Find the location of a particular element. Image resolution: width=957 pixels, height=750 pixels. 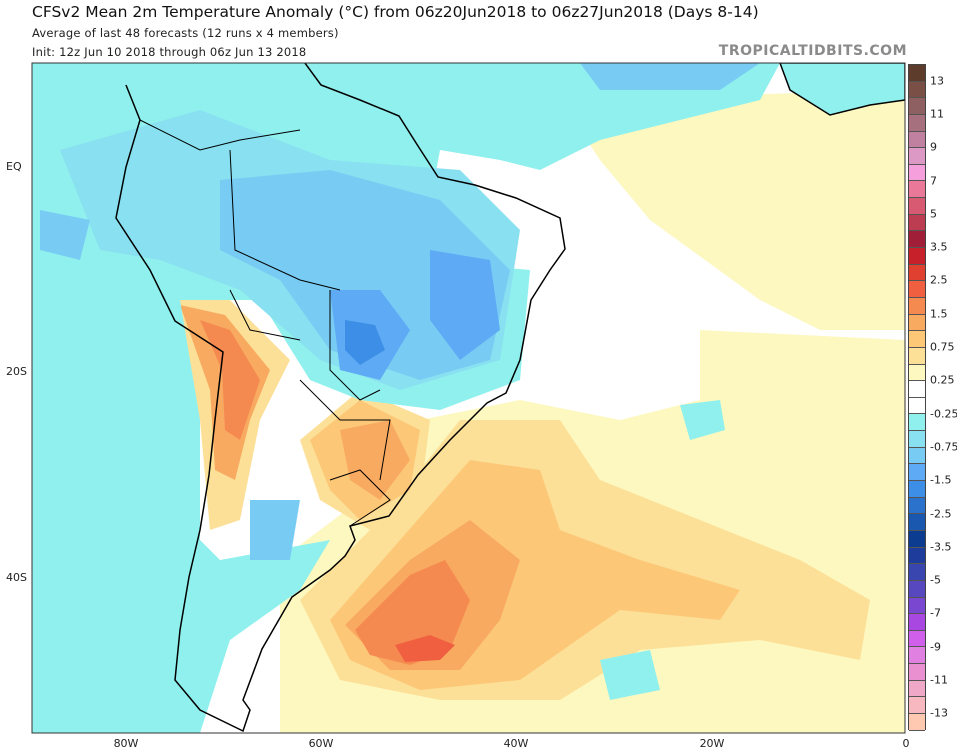

colorbar-label: 3.5 is located at coordinates (939, 247).